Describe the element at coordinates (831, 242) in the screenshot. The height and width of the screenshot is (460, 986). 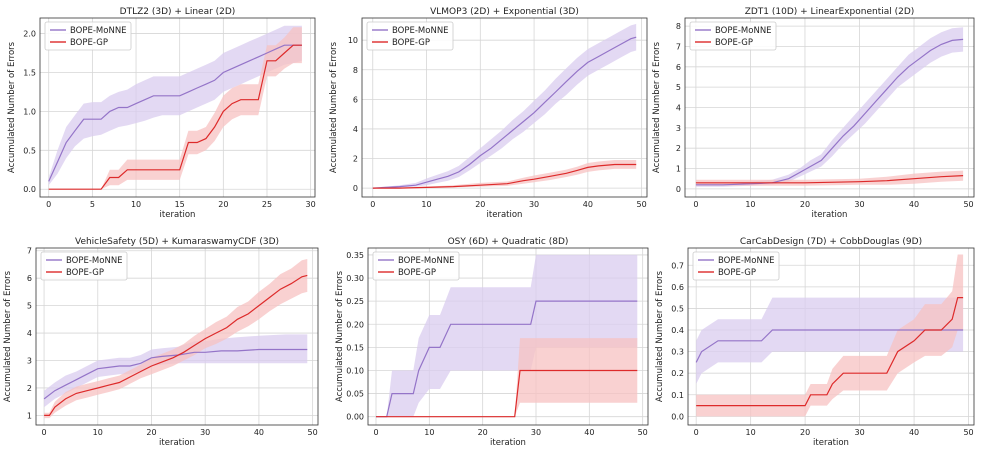
I see `chart-title: CarCabDesign (7D) + CobbDouglas (9D)` at that location.